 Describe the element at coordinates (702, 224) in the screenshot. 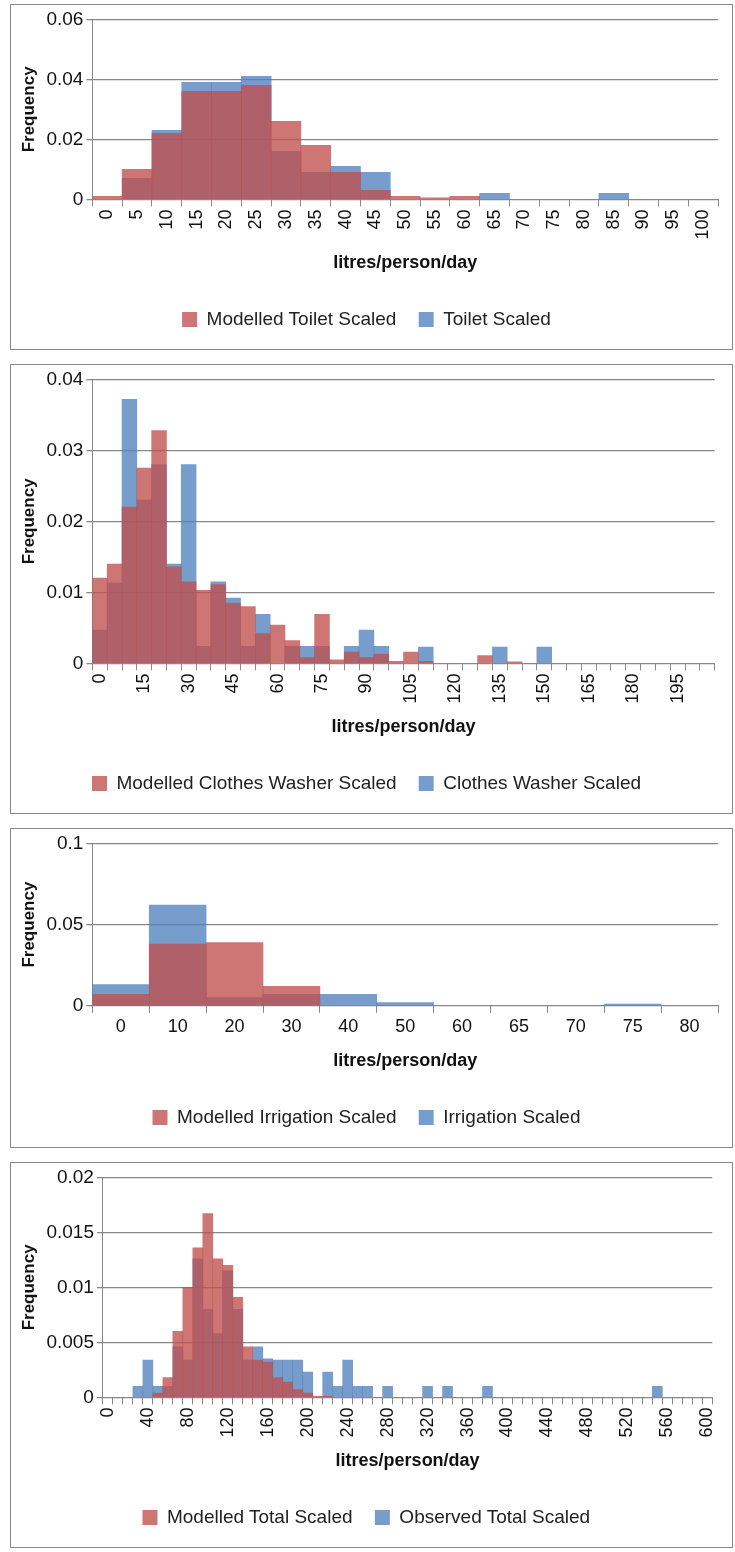

I see `x-tick-label: 100` at that location.